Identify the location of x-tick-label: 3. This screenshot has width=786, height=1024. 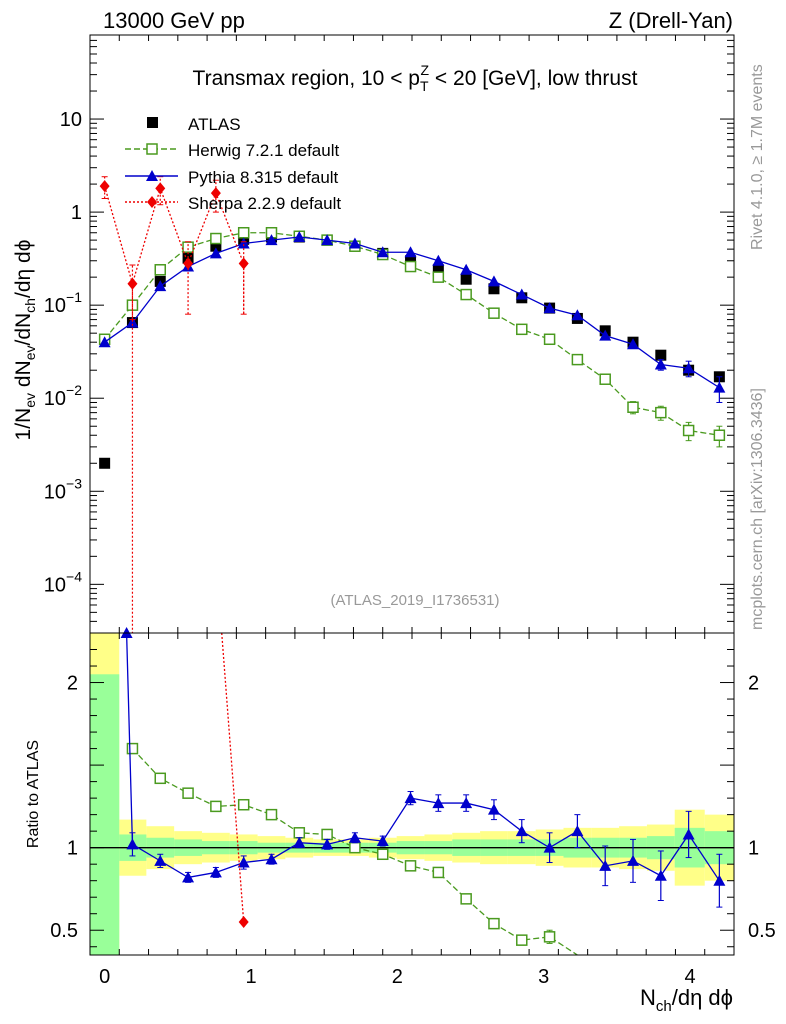
(543, 977).